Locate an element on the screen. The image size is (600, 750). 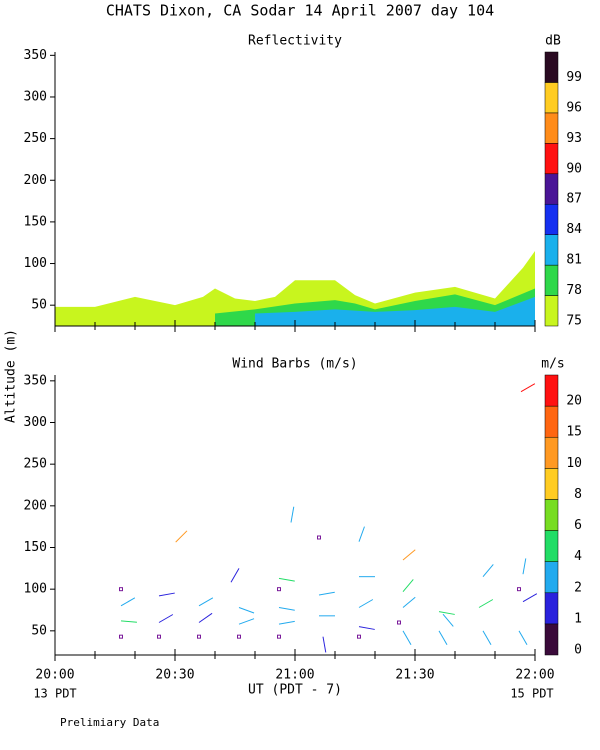
x-start-label: 13 PDT is located at coordinates (54, 694).